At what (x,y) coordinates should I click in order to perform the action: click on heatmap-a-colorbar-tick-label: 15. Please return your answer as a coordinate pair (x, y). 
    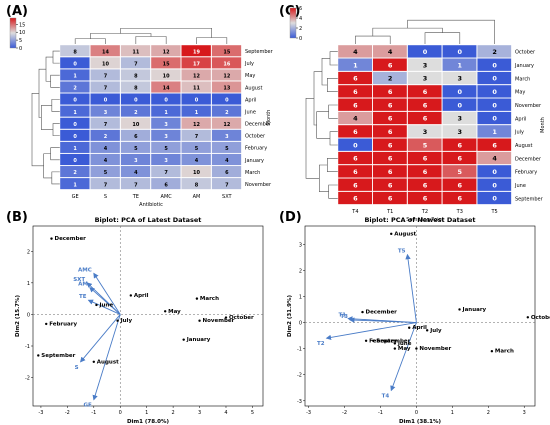
    Looking at the image, I should click on (22, 25).